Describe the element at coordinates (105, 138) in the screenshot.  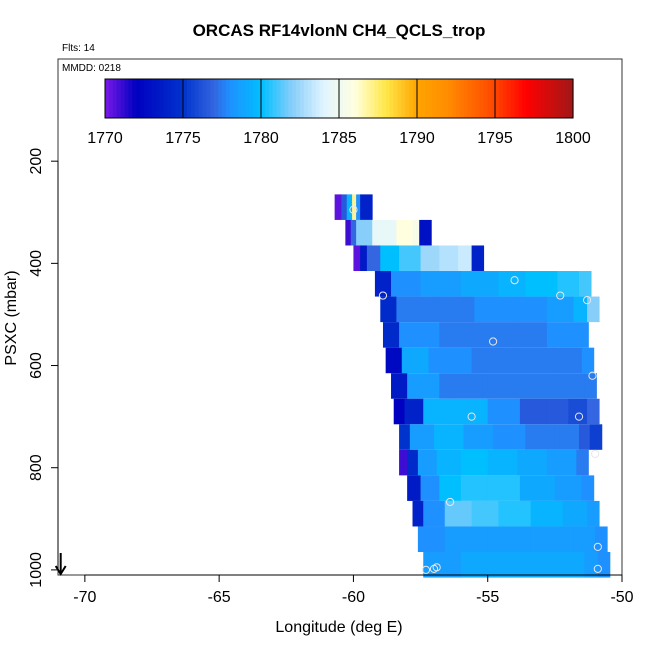
I see `colorbar-tick-label: 1770` at that location.